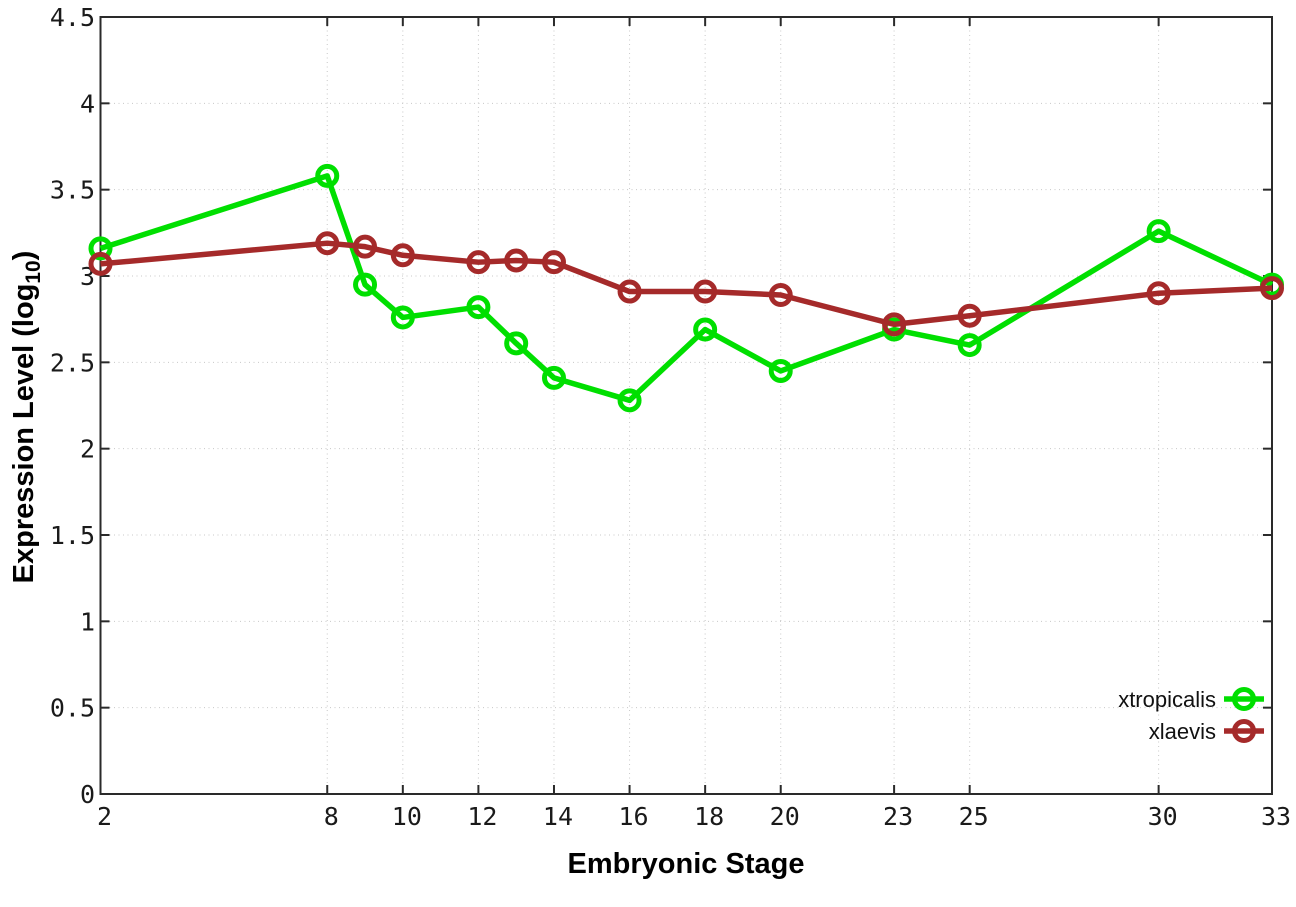 The width and height of the screenshot is (1296, 907). I want to click on x-tick-label: 10, so click(407, 816).